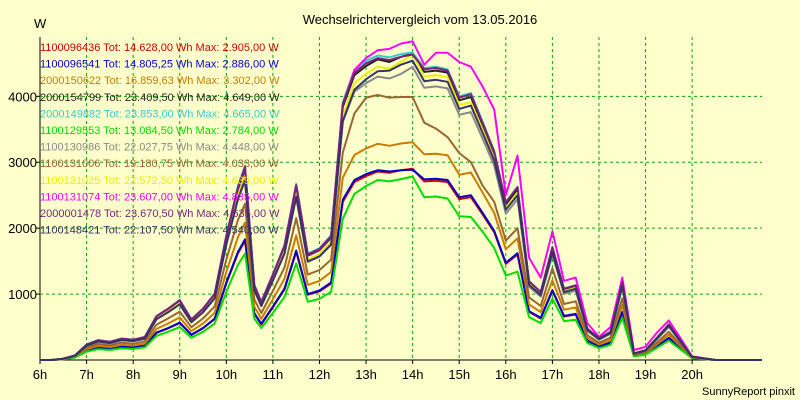 The width and height of the screenshot is (800, 400). I want to click on x-tick-label-7: 13h, so click(366, 374).